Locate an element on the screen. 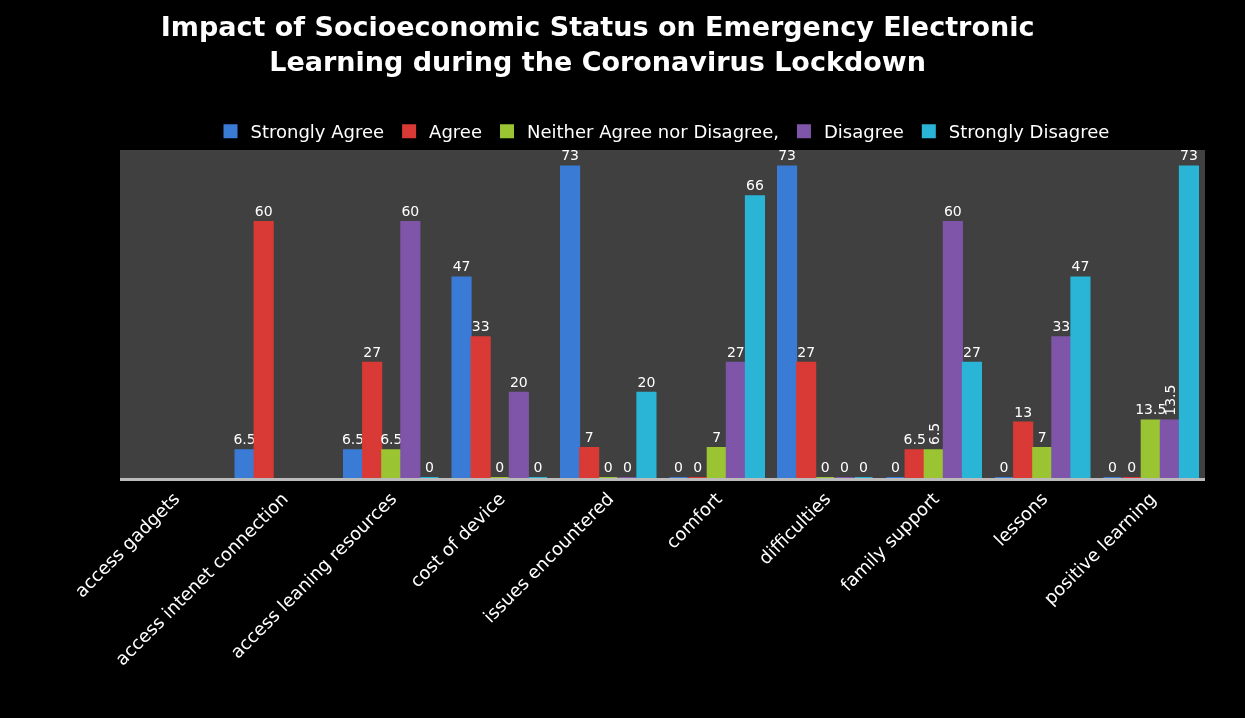 Image resolution: width=1245 pixels, height=718 pixels. legend-label: Strongly Agree is located at coordinates (317, 132).